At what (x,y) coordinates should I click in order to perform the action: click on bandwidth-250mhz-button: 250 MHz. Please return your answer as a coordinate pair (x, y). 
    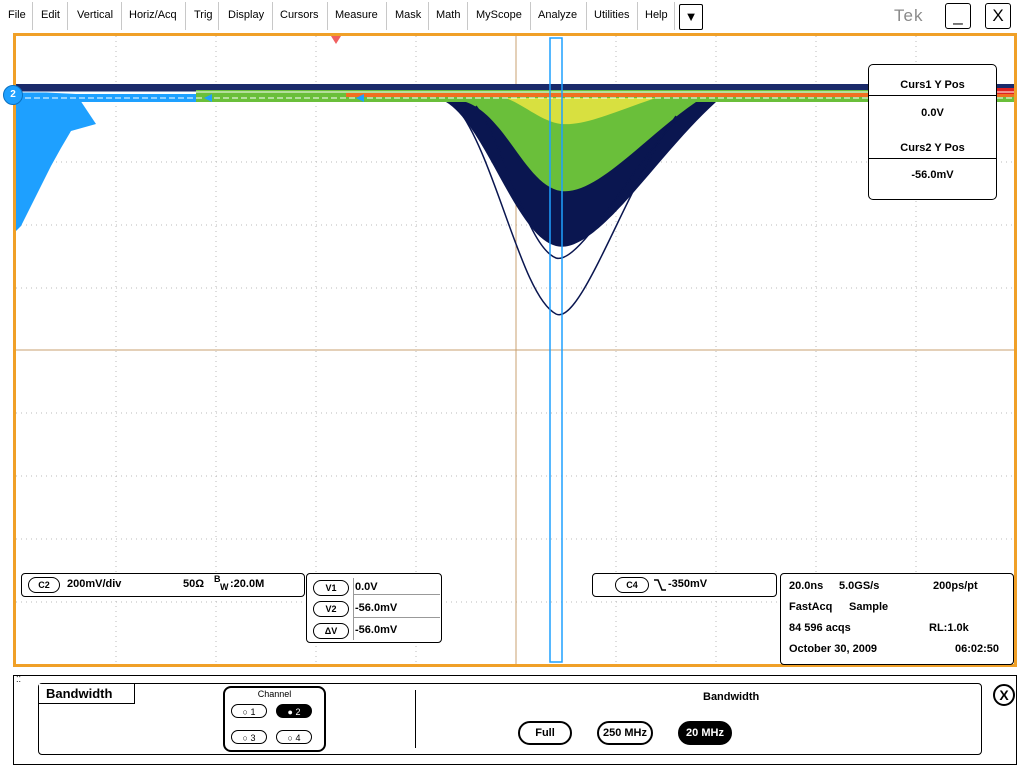
    Looking at the image, I should click on (625, 733).